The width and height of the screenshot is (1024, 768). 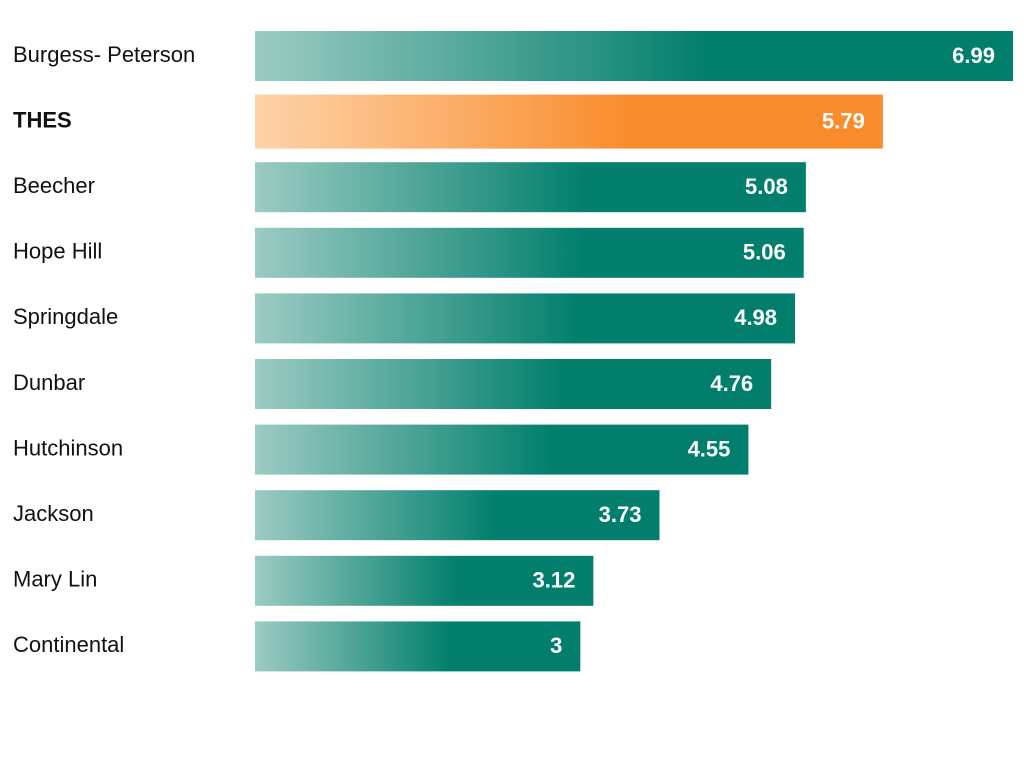 What do you see at coordinates (55, 579) in the screenshot?
I see `category-label-mary-lin: Mary Lin` at bounding box center [55, 579].